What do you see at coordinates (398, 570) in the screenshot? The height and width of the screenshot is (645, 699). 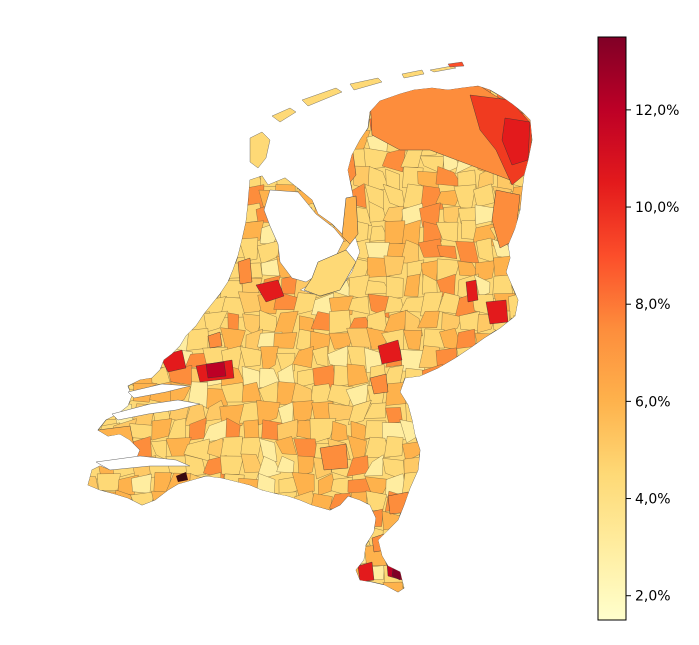 I see `region-kerkrade` at bounding box center [398, 570].